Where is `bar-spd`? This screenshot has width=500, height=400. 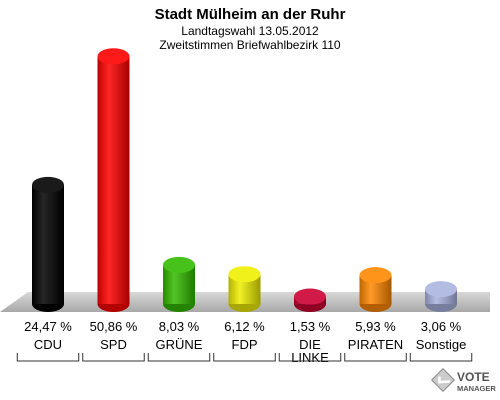
bar-spd is located at coordinates (113, 180).